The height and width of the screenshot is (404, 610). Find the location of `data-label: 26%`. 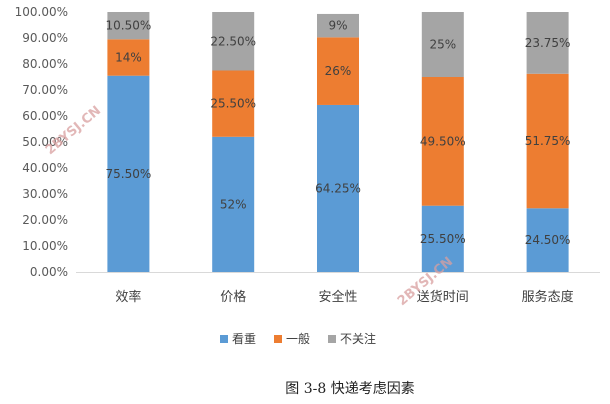

data-label: 26% is located at coordinates (338, 71).